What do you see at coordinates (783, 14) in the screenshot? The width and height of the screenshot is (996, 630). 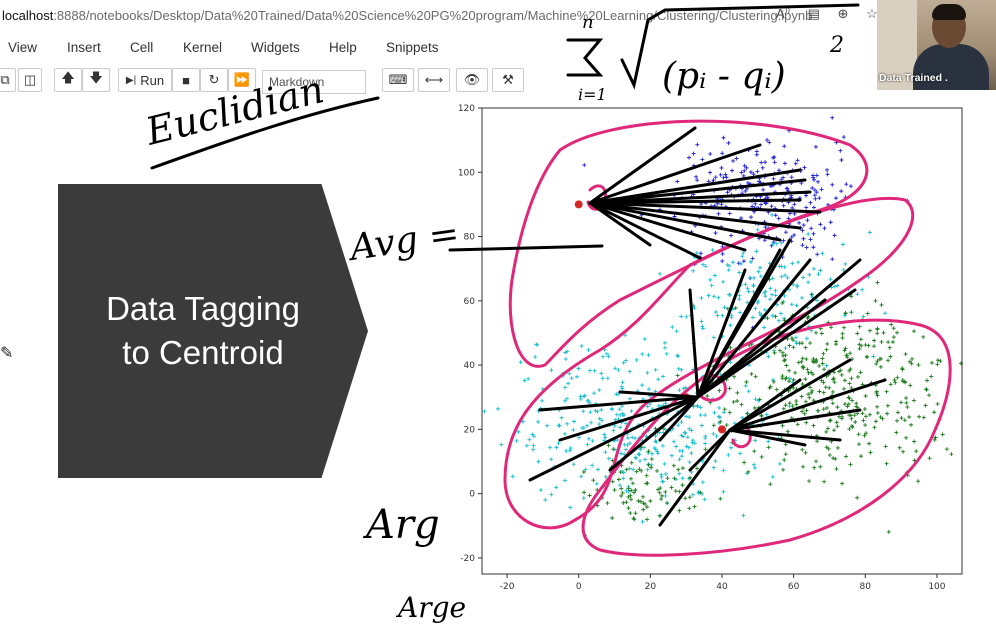 I see `read-aloud-icon: A))` at bounding box center [783, 14].